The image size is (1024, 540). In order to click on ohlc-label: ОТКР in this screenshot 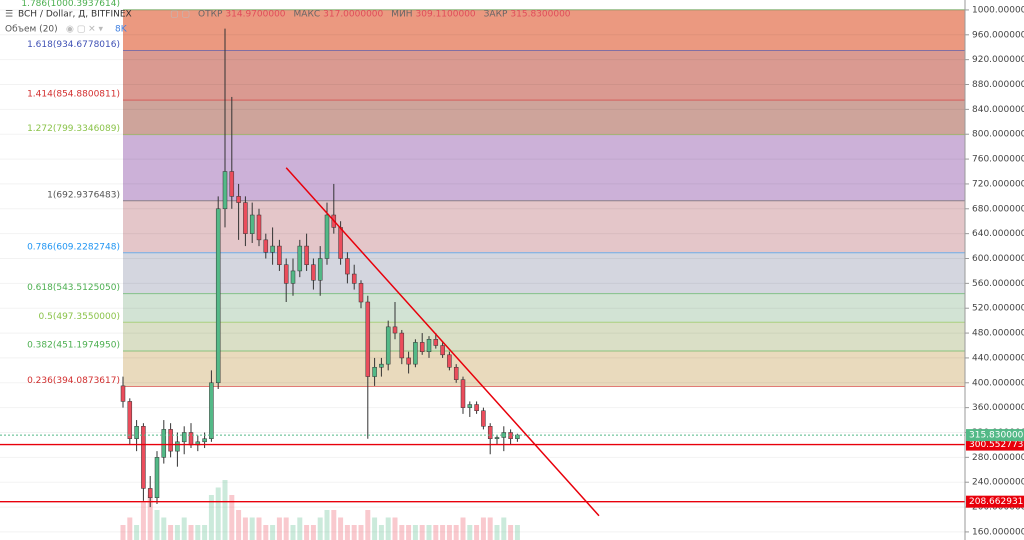, I will do `click(210, 15)`.